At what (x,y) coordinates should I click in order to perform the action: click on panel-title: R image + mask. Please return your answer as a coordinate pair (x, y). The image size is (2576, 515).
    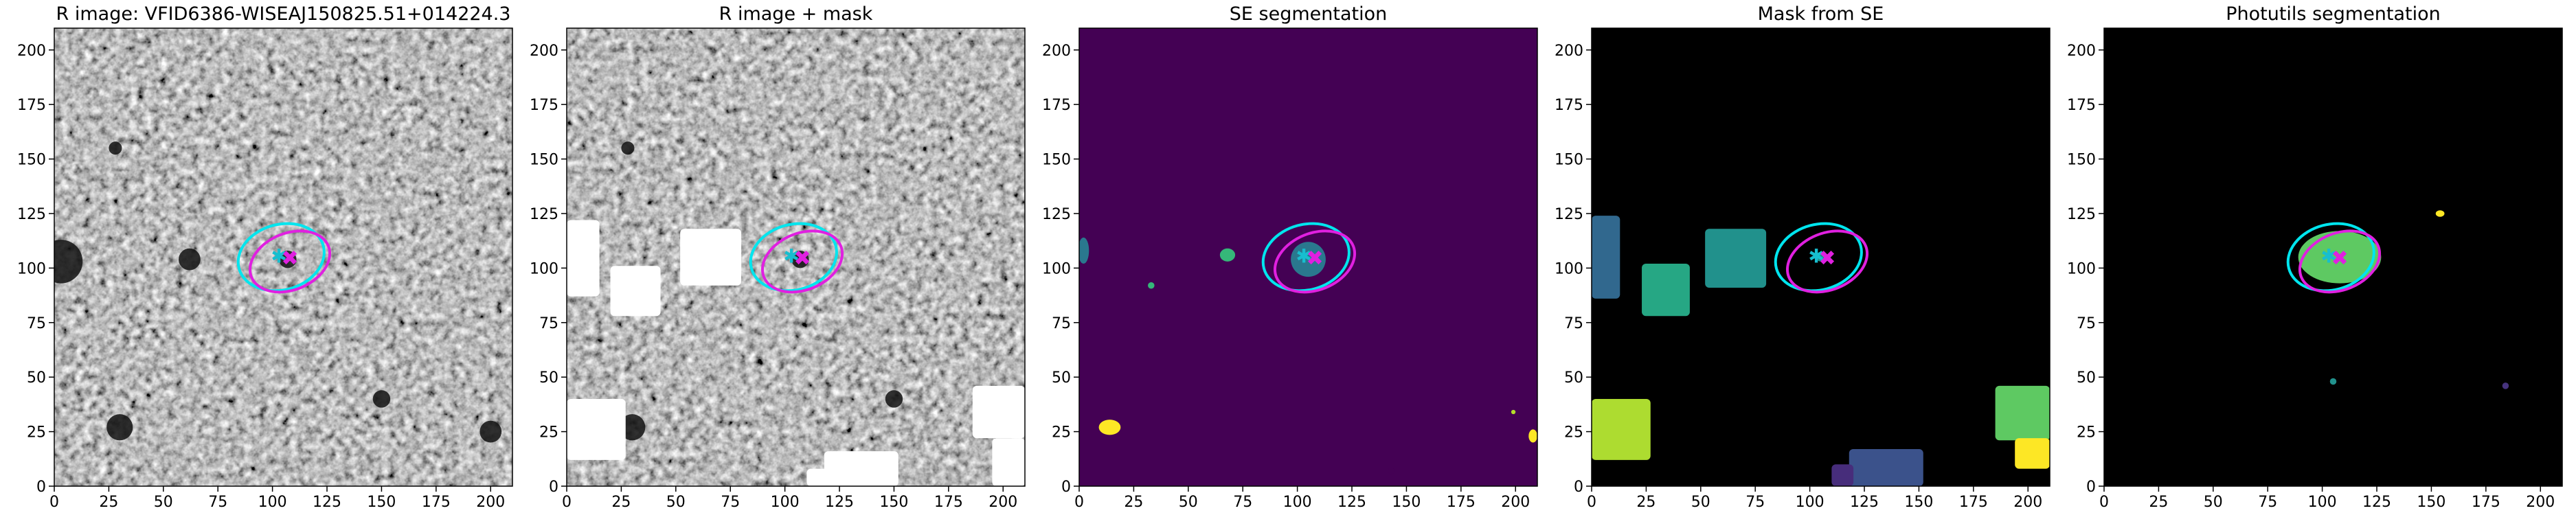
    Looking at the image, I should click on (796, 14).